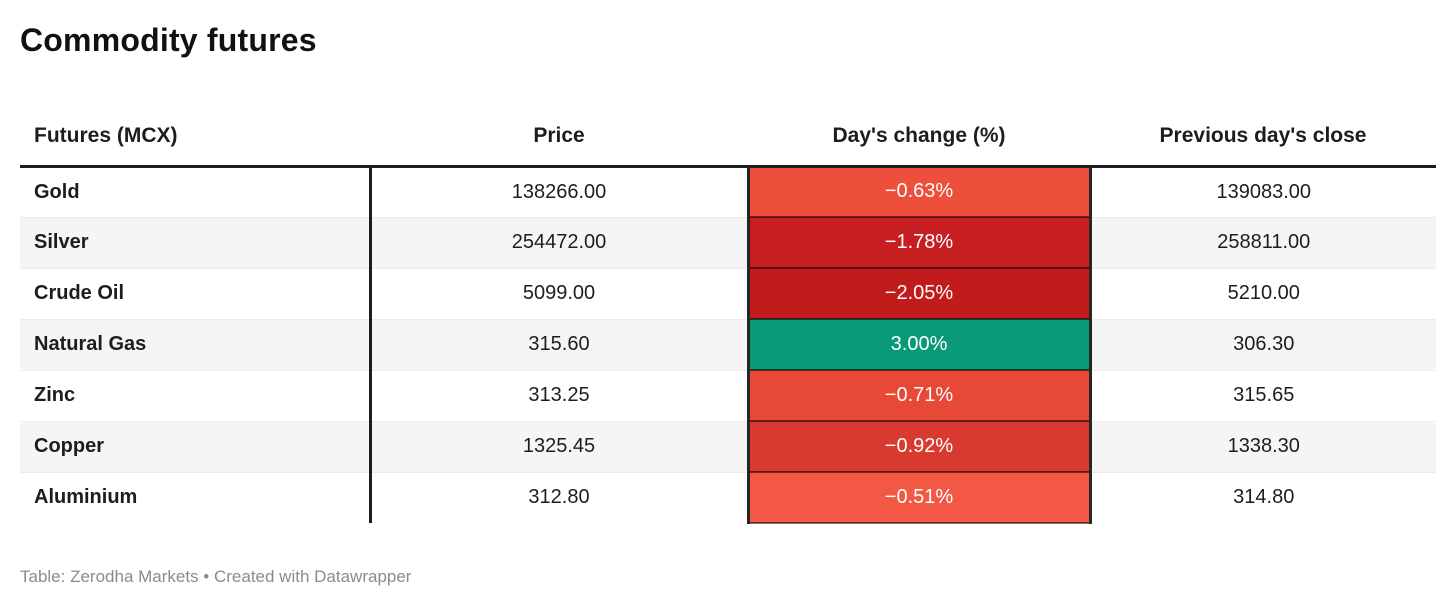  What do you see at coordinates (196, 344) in the screenshot?
I see `futures-name: Natural Gas` at bounding box center [196, 344].